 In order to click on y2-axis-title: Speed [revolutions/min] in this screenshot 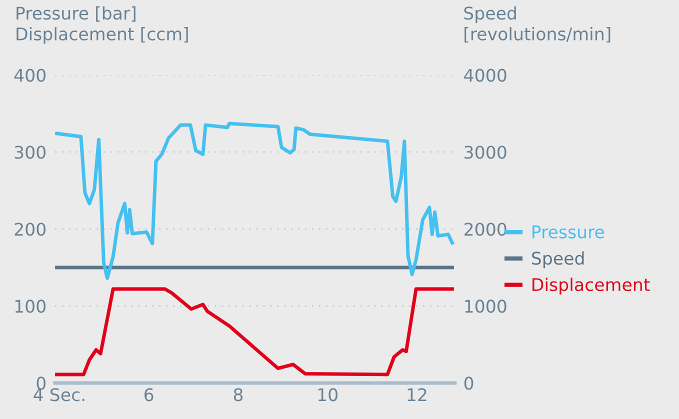, I will do `click(537, 24)`.